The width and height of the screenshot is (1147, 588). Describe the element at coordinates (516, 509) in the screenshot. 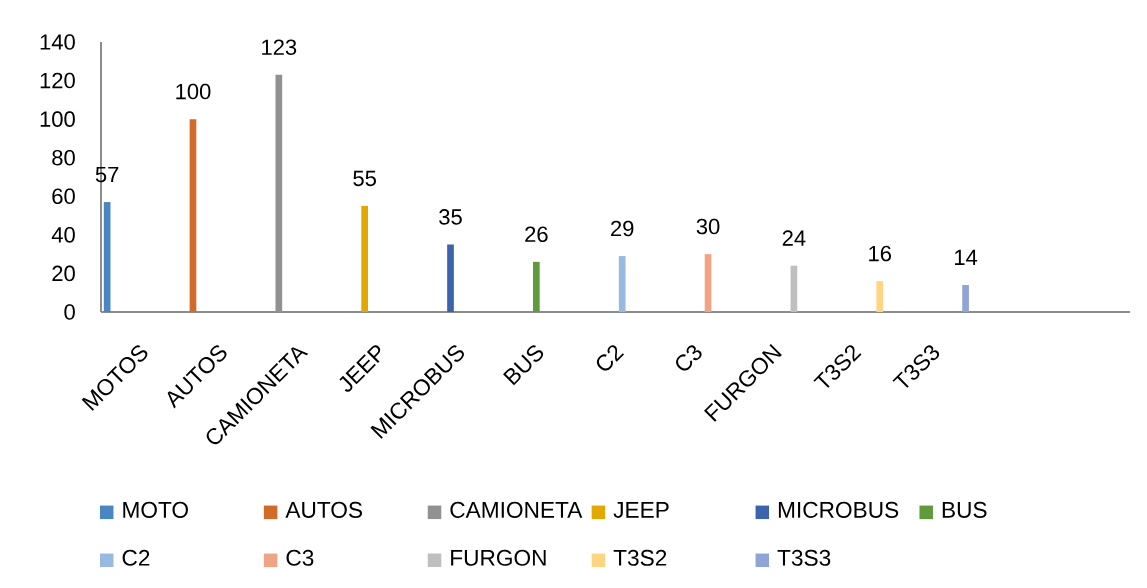

I see `legend-label: CAMIONETA` at that location.